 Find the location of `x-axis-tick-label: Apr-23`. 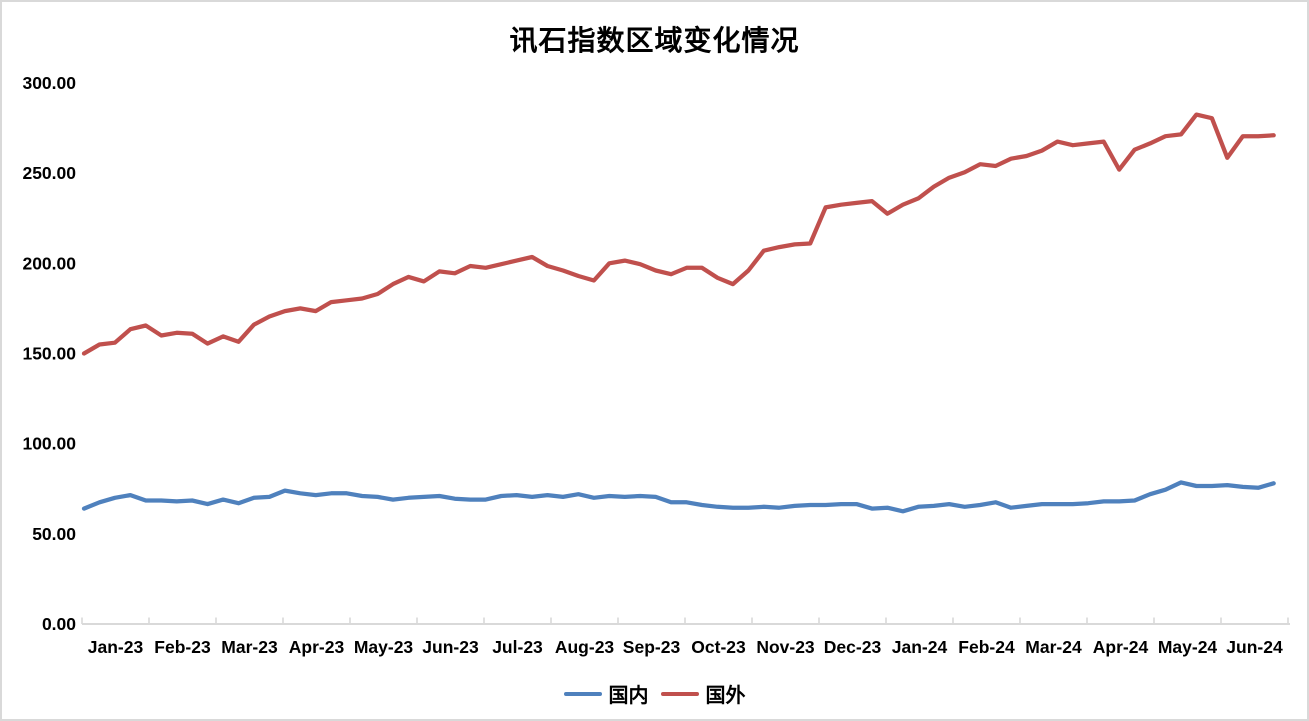

x-axis-tick-label: Apr-23 is located at coordinates (317, 647).